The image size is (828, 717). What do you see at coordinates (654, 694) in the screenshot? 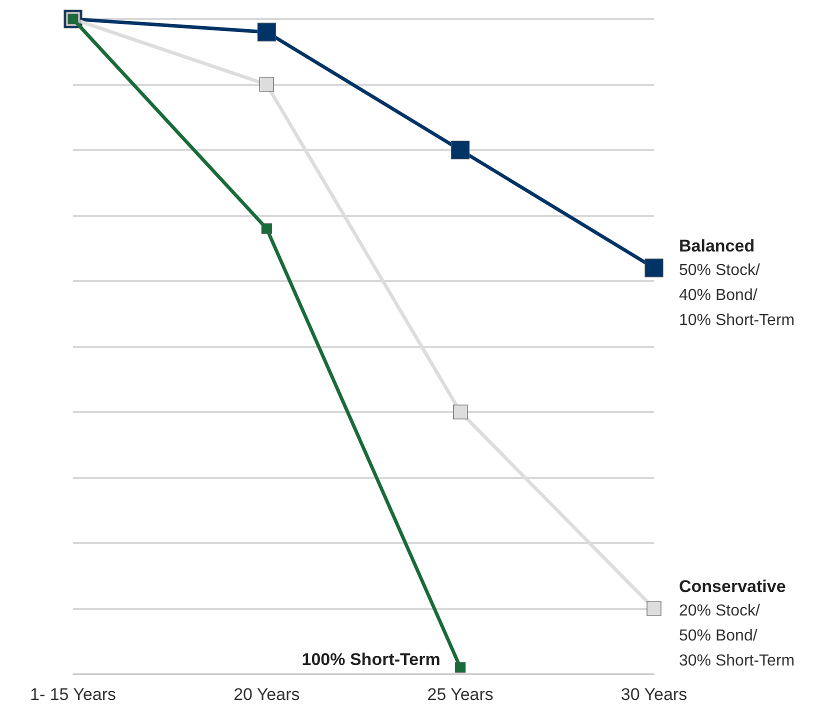
I see `x-tick-label: 30 Years` at bounding box center [654, 694].